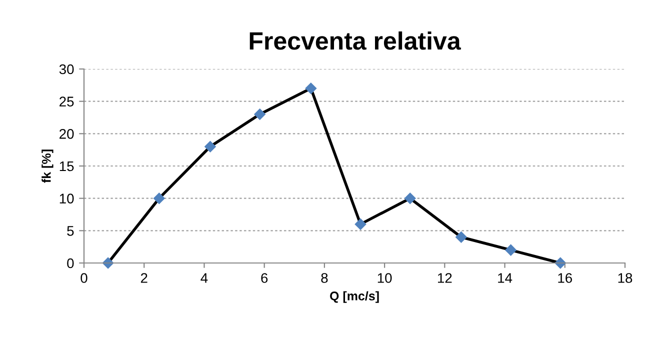 The width and height of the screenshot is (651, 349). What do you see at coordinates (67, 199) in the screenshot?
I see `y-tick-label: 10` at bounding box center [67, 199].